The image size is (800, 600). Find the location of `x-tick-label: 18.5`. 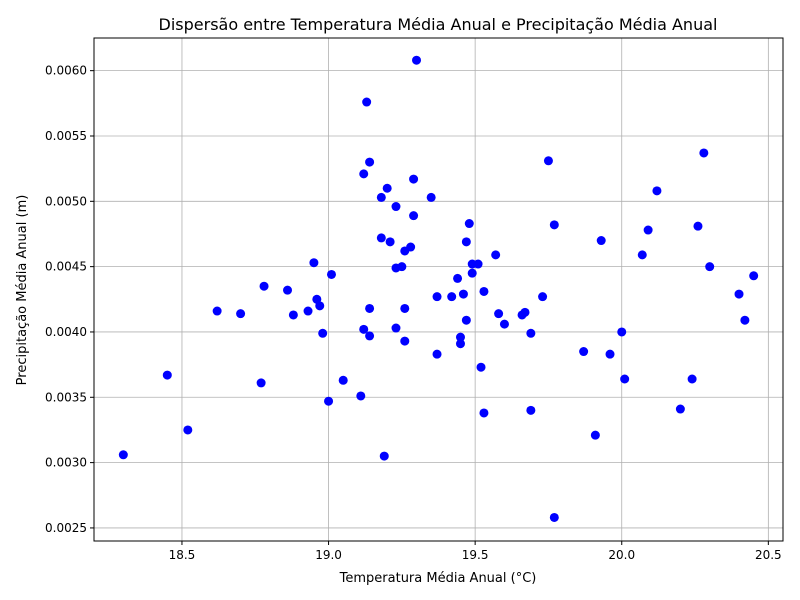

x-tick-label: 18.5 is located at coordinates (182, 555).